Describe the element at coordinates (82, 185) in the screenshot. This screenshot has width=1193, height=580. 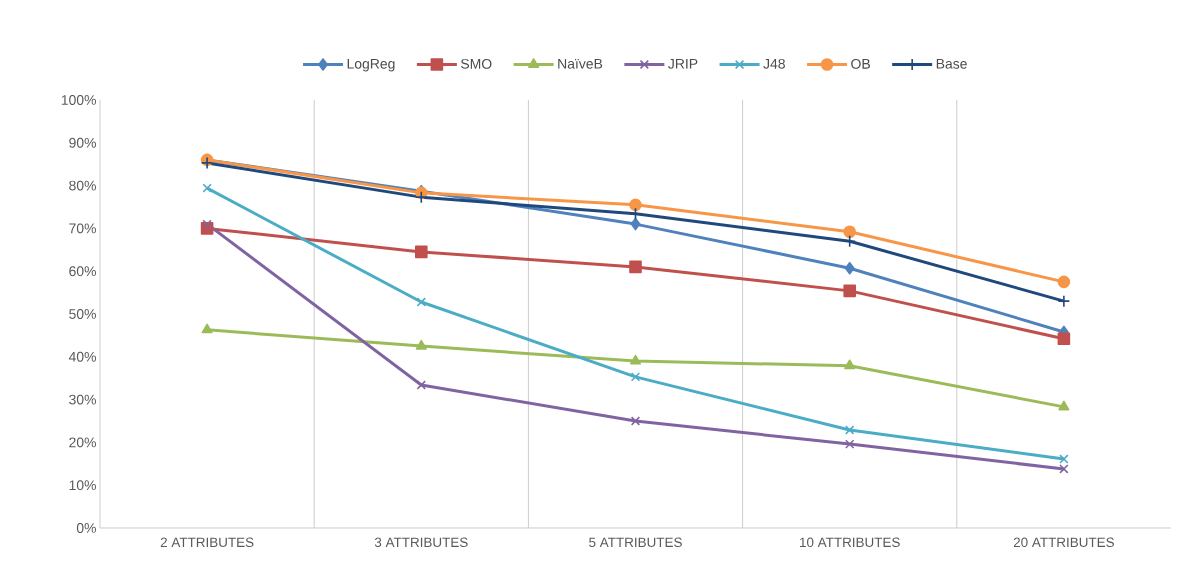
I see `y-tick-label: 80%` at that location.